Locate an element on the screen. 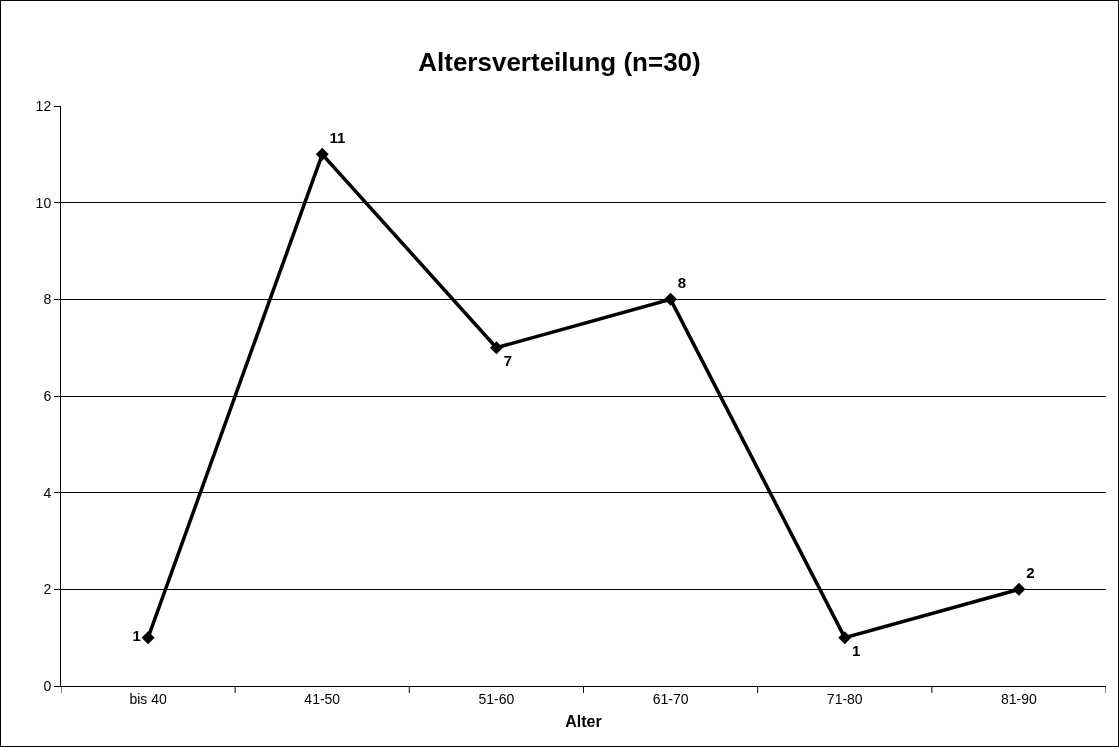 The image size is (1119, 747). x-axis-title: Alter is located at coordinates (583, 722).